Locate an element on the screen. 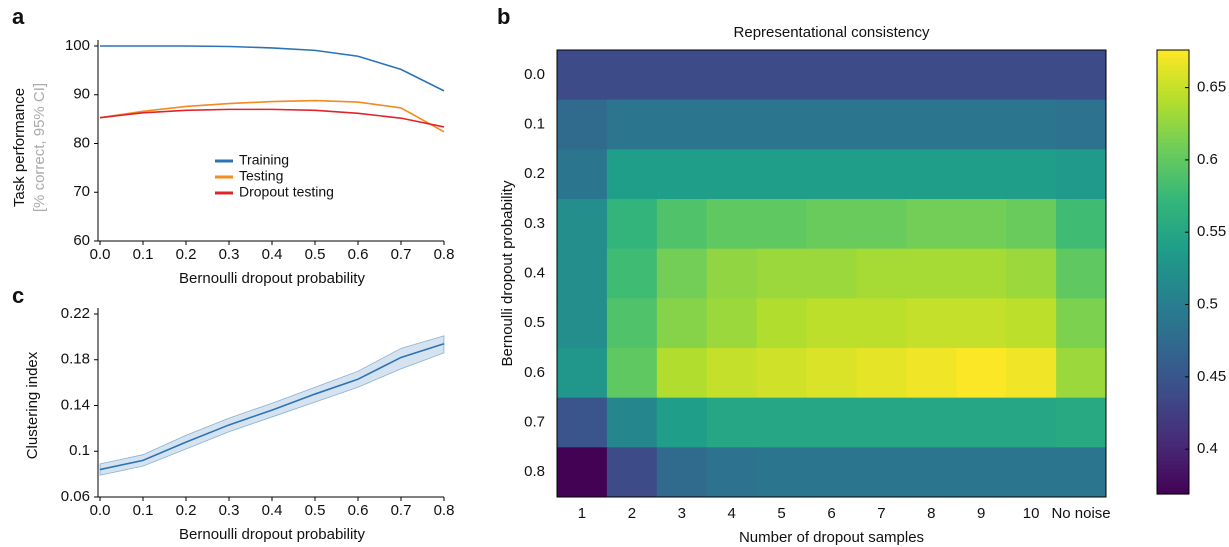  x-tick-label: 0.3 is located at coordinates (229, 510).